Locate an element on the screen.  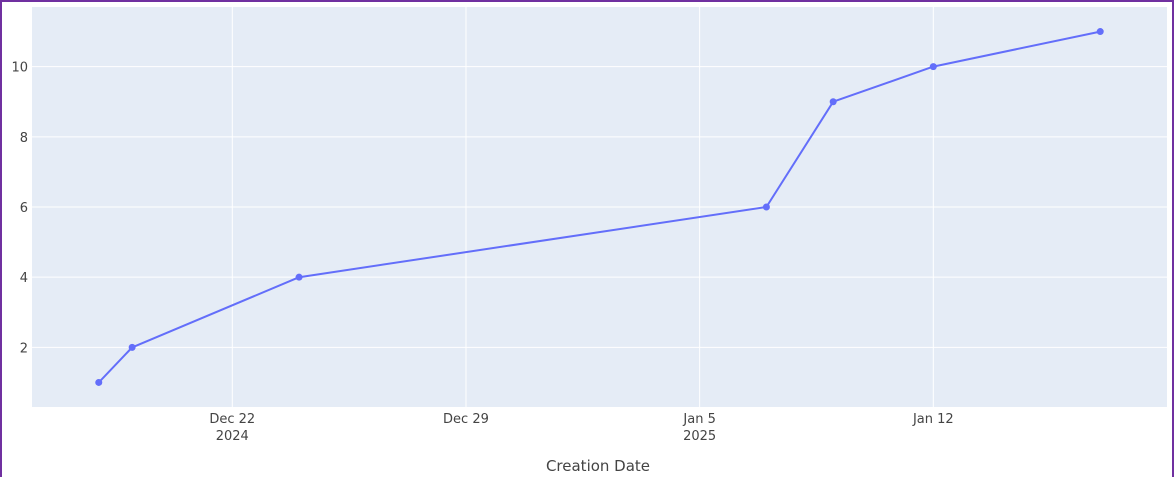
x-tick-label: Dec 29 is located at coordinates (466, 419).